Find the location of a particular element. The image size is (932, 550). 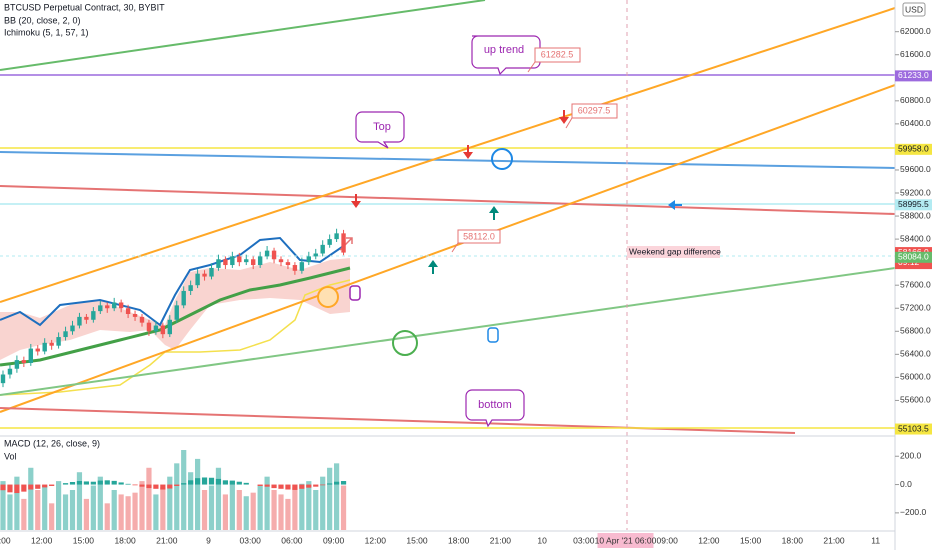

annotation: 61282.5 is located at coordinates (557, 54).